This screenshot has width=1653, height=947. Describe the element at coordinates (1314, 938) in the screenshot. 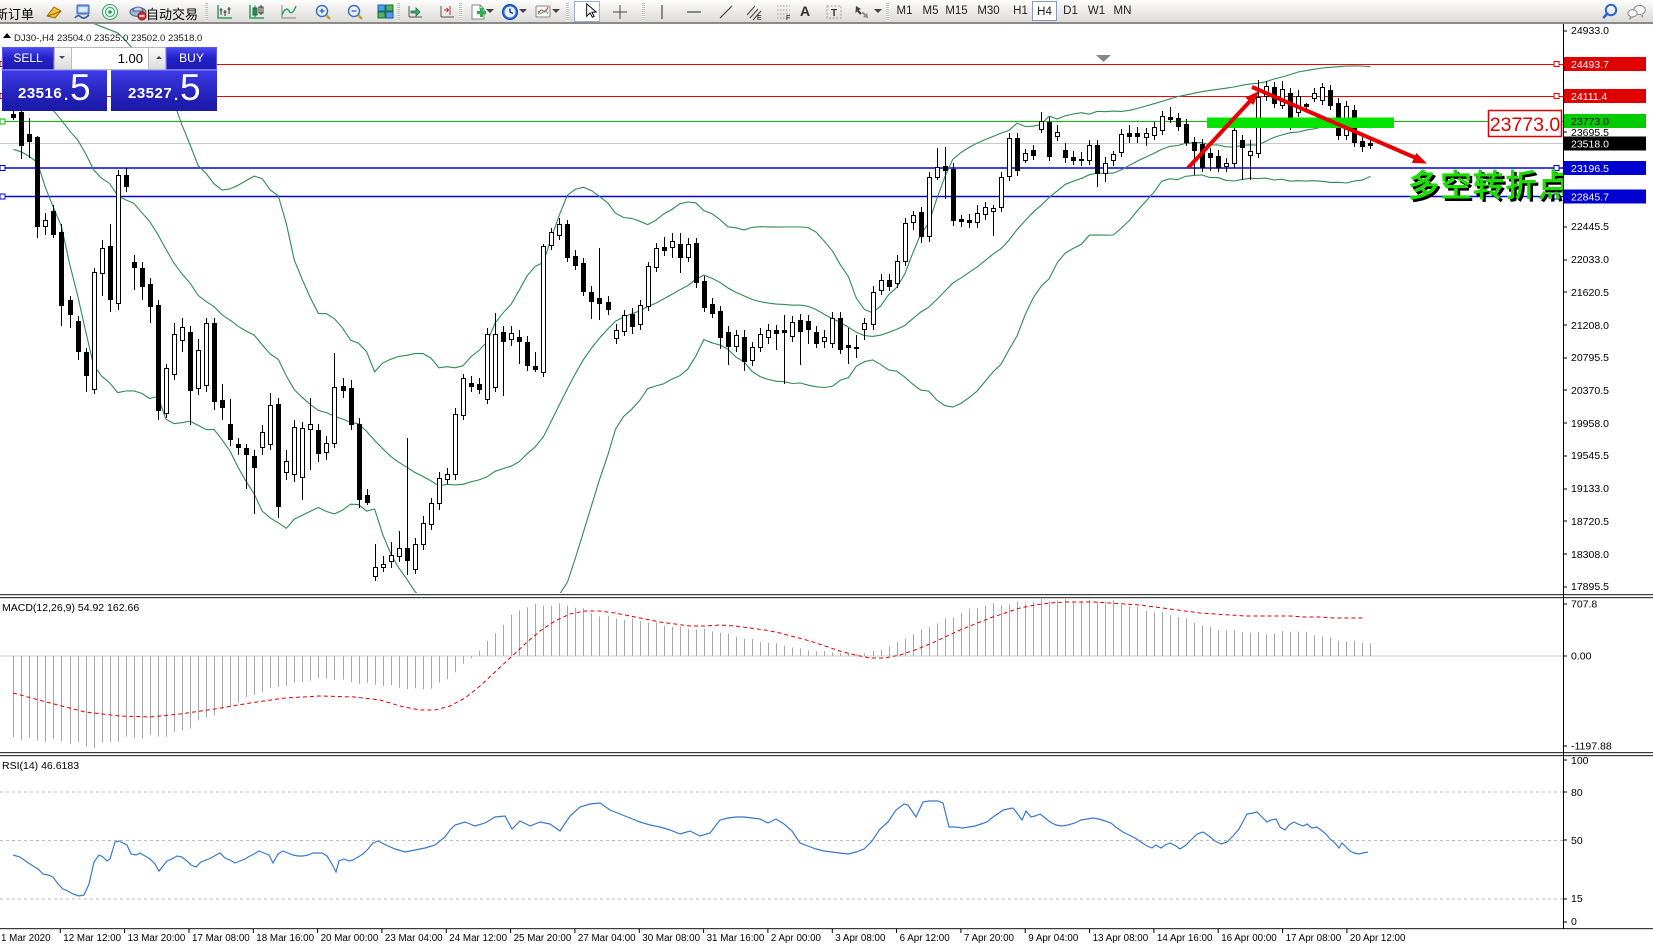

I see `svg-text: 17 Apr 08:00` at that location.